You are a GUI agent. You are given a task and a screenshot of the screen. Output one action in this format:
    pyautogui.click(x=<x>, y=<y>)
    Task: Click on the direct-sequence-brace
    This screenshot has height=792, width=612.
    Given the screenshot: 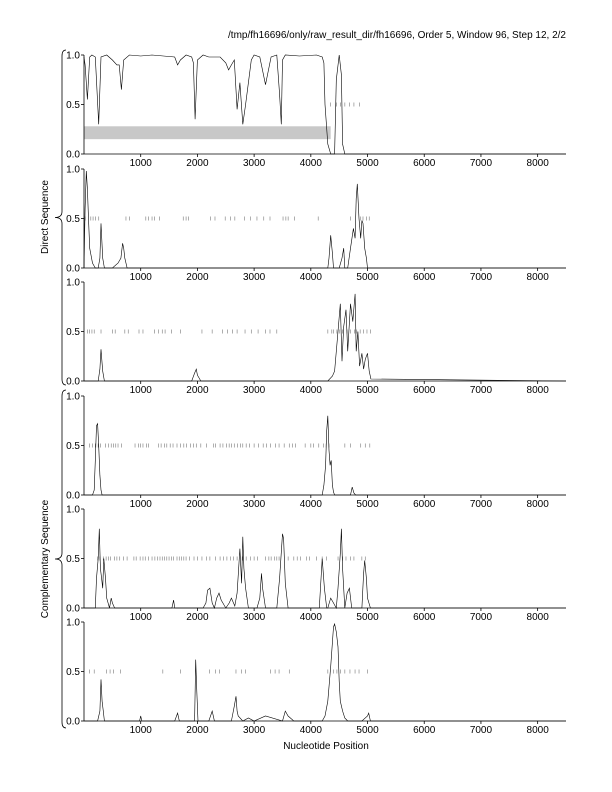 What is the action you would take?
    pyautogui.click(x=60, y=217)
    